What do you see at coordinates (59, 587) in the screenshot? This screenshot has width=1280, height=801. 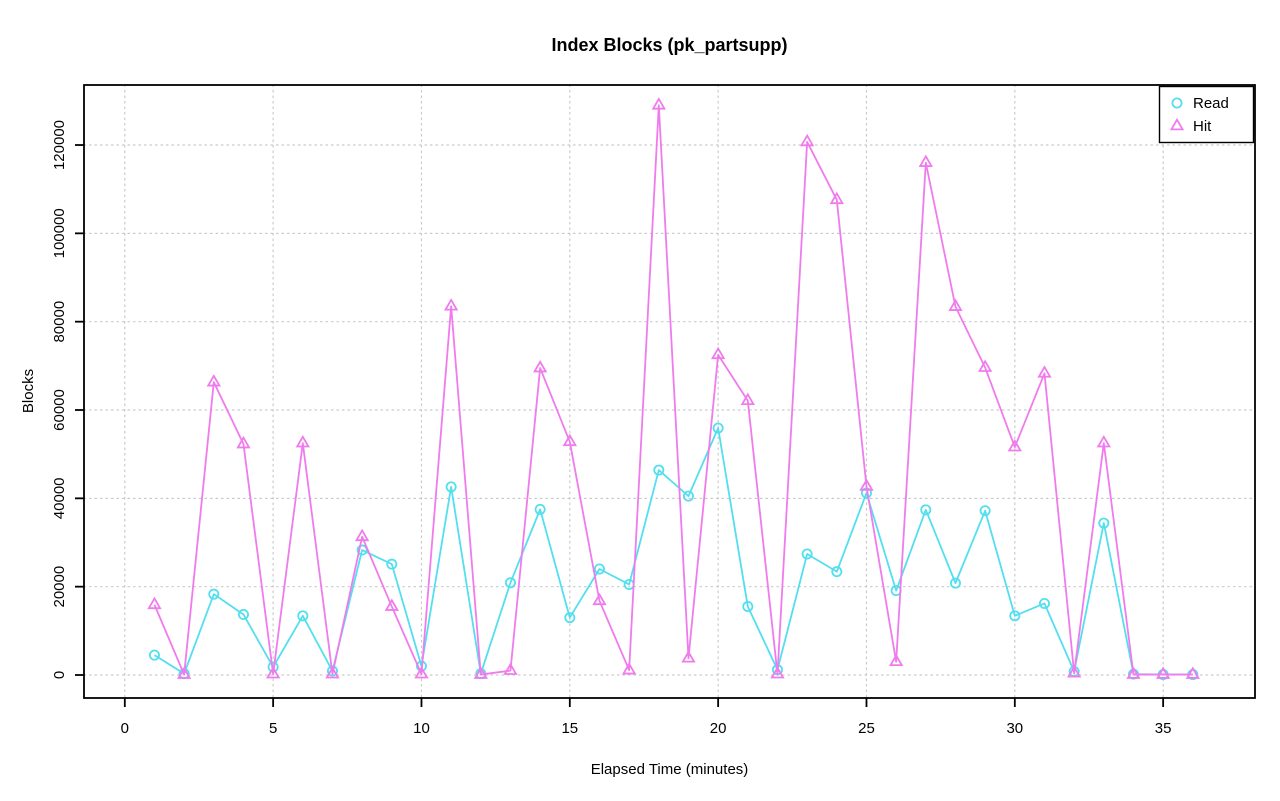 I see `y-tick-label: 20000` at bounding box center [59, 587].